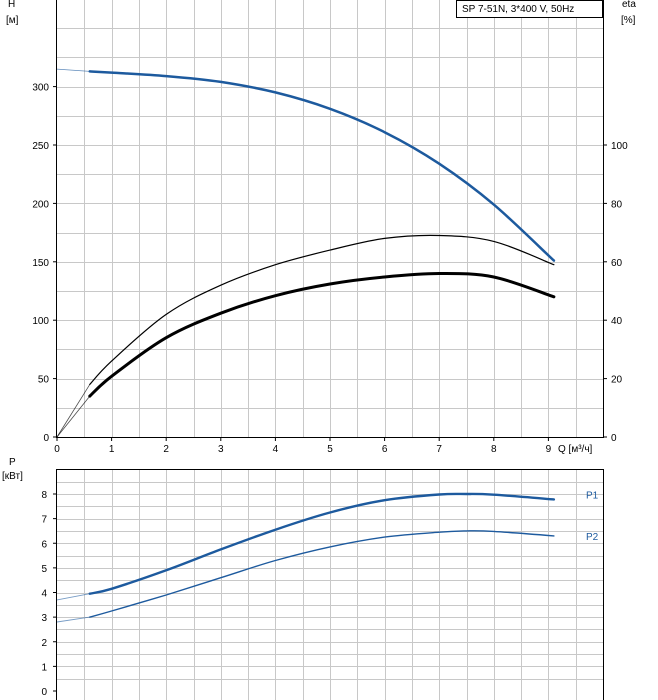 Image resolution: width=658 pixels, height=700 pixels. Describe the element at coordinates (57, 449) in the screenshot. I see `x-tick-label: 0` at that location.